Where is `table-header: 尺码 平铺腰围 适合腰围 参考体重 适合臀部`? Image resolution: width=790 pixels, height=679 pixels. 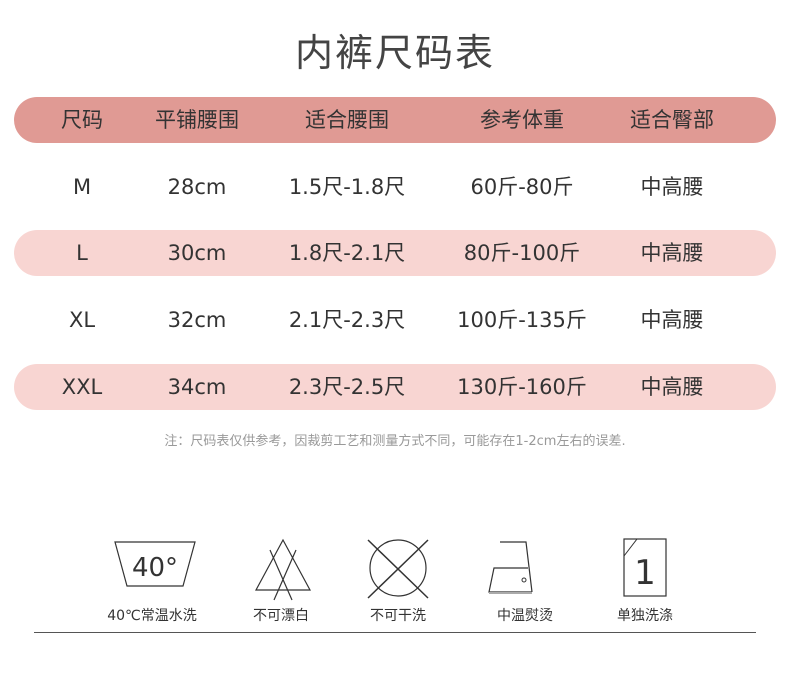 table-header: 尺码 平铺腰围 适合腰围 参考体重 适合臀部 is located at coordinates (395, 120).